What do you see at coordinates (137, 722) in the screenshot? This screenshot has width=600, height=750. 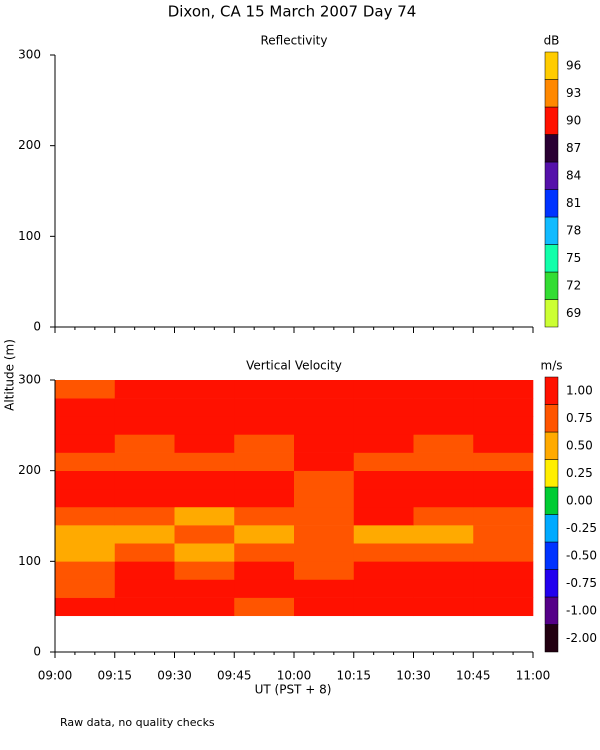 I see `footnote: Raw data, no quality checks` at bounding box center [137, 722].